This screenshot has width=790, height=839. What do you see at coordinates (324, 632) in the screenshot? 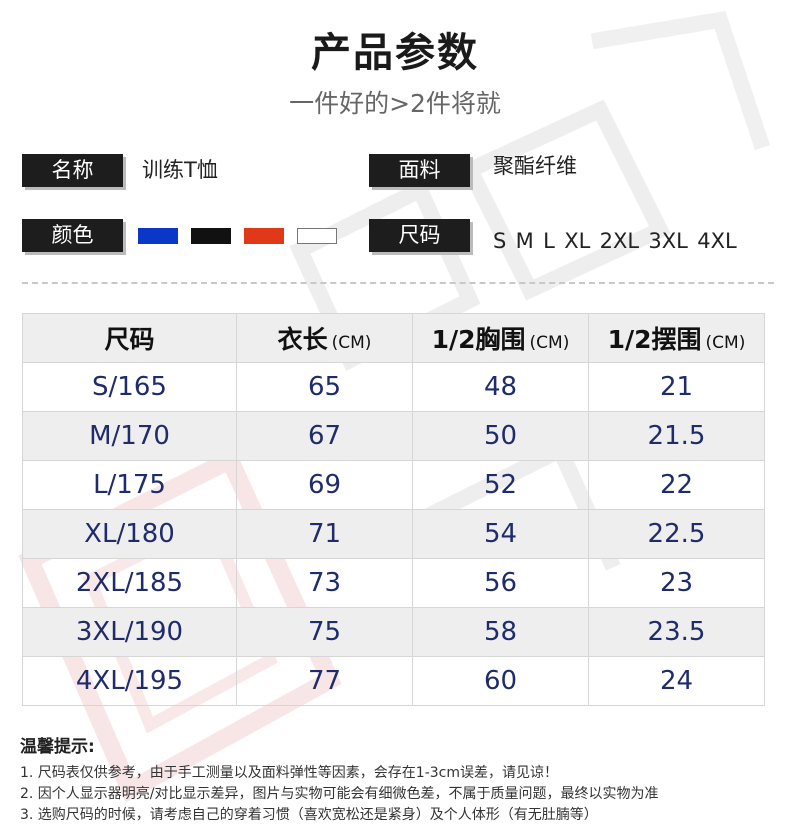
I see `cell-length: 75` at bounding box center [324, 632].